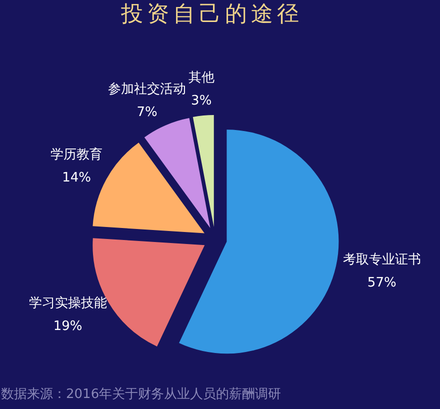  Describe the element at coordinates (141, 394) in the screenshot. I see `source-note: 数据来源：2016年关于财务从业人员的薪酬调研` at that location.